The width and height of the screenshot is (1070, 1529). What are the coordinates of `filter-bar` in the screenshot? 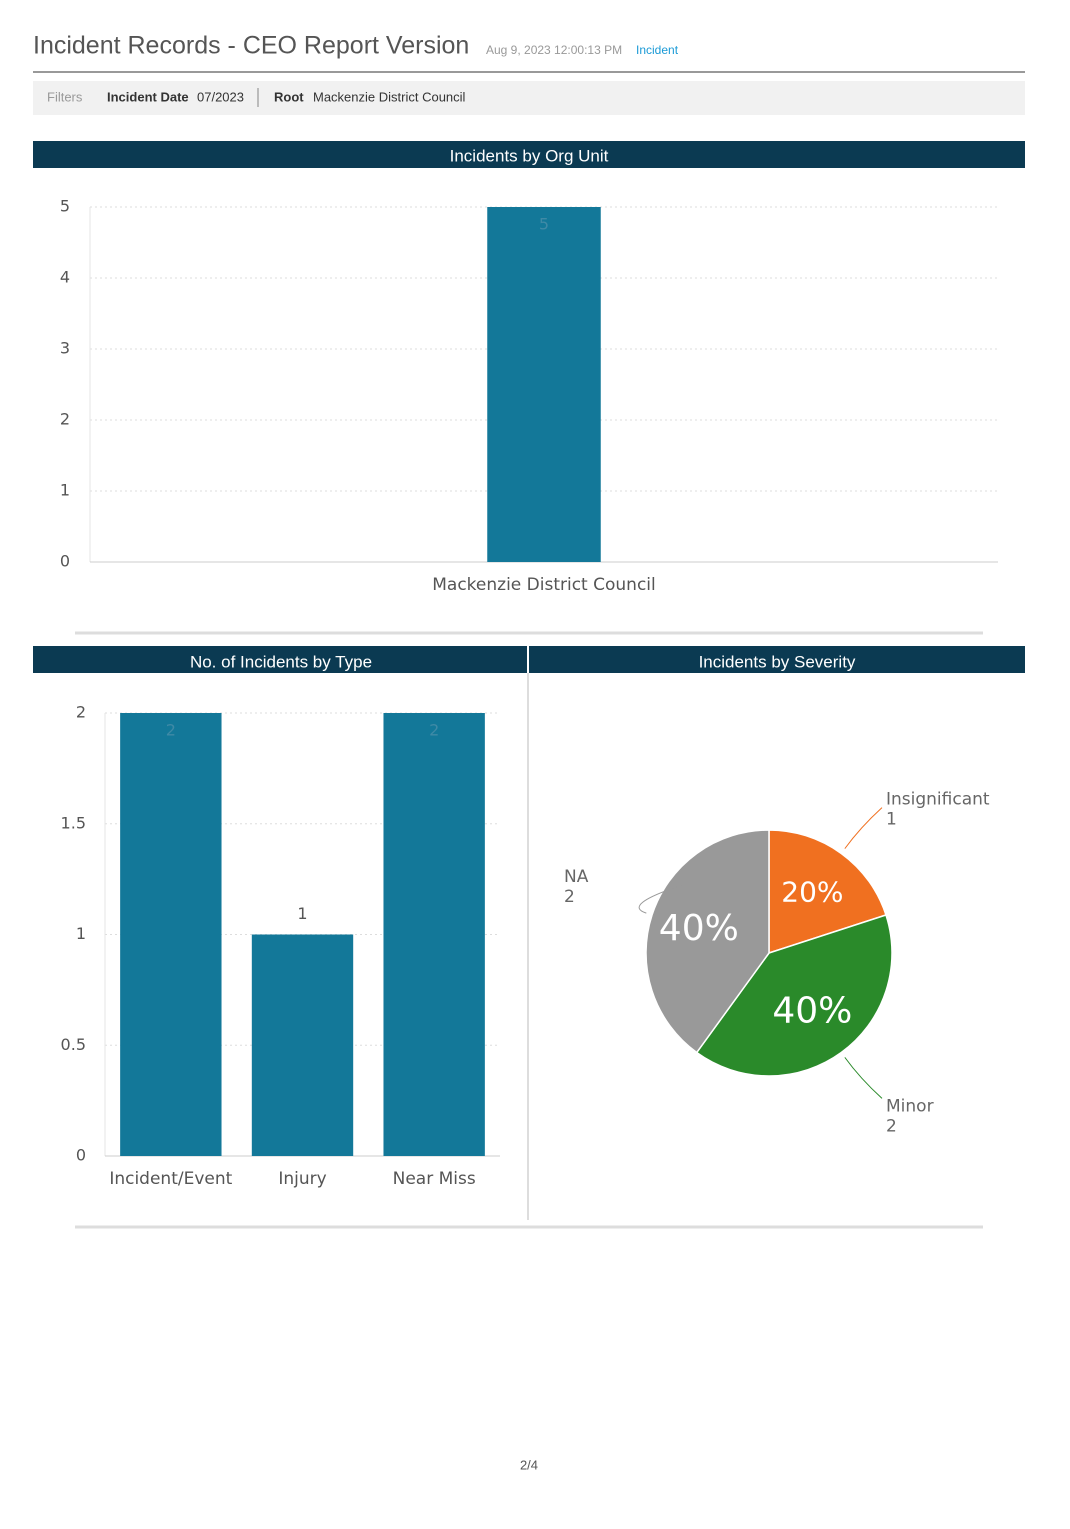 It's located at (529, 98).